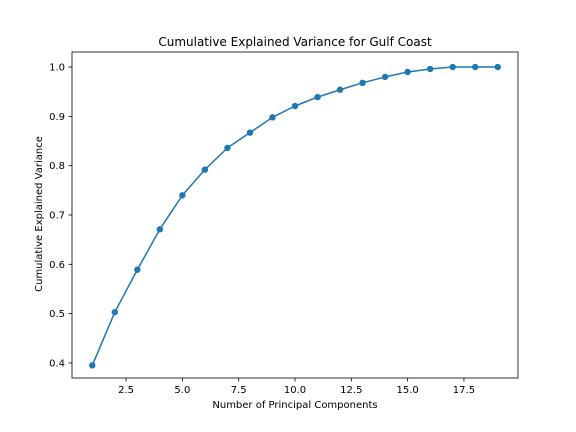 The width and height of the screenshot is (576, 432). Describe the element at coordinates (57, 117) in the screenshot. I see `y-tick-label: 0.9` at that location.